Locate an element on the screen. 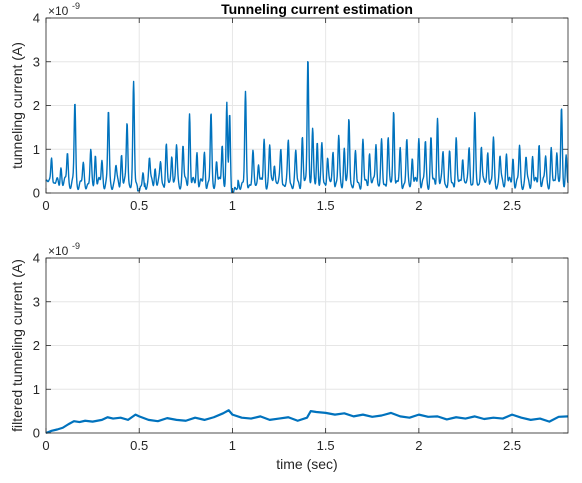  x-axis-label: time (sec) is located at coordinates (306, 464).